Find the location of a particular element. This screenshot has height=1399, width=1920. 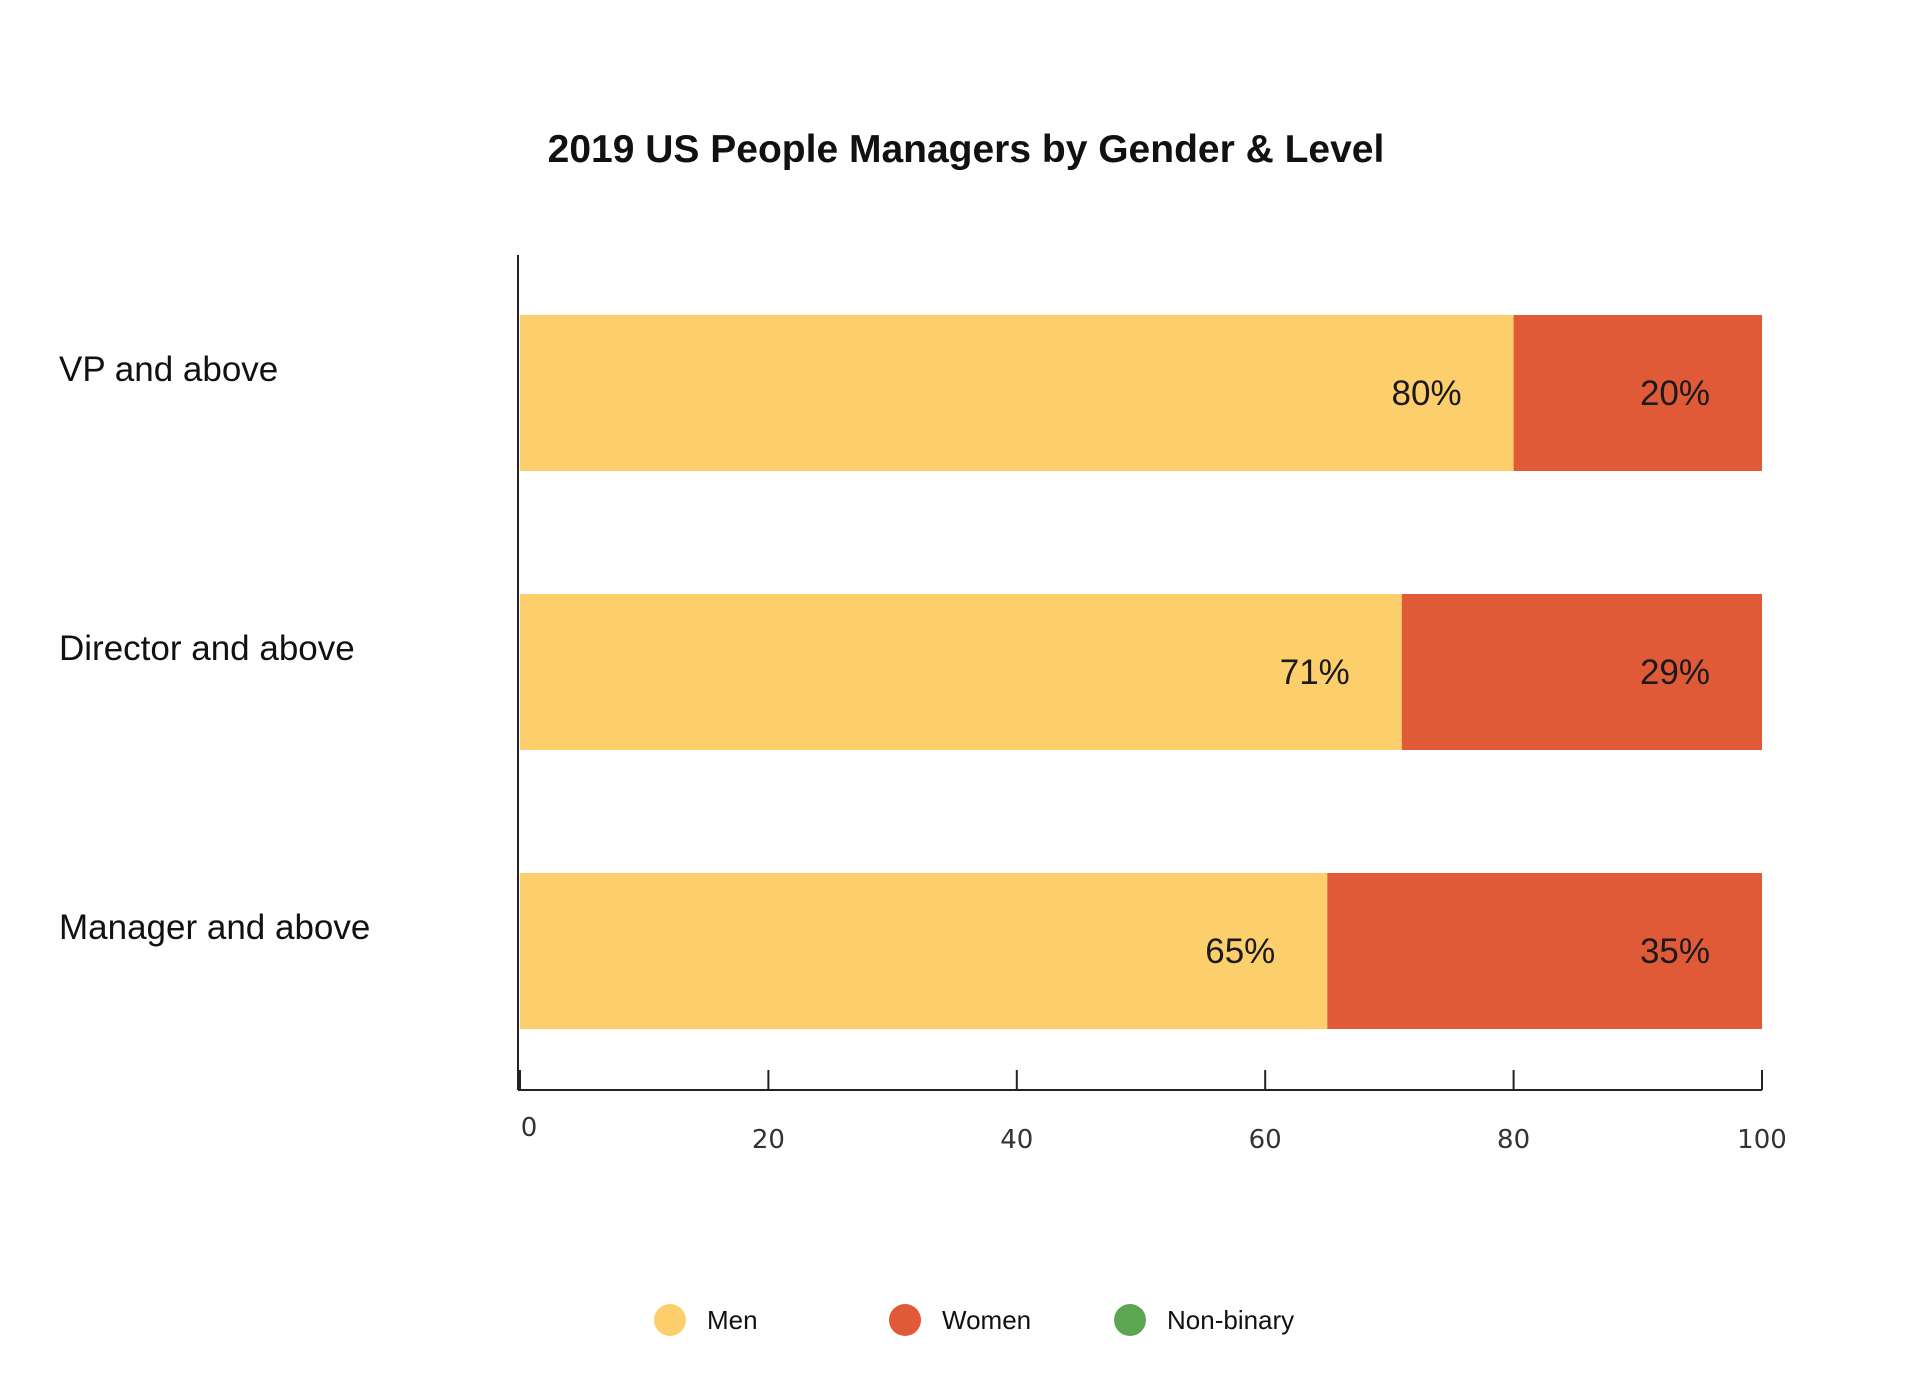

bar-women-manager-and-above is located at coordinates (1544, 951).